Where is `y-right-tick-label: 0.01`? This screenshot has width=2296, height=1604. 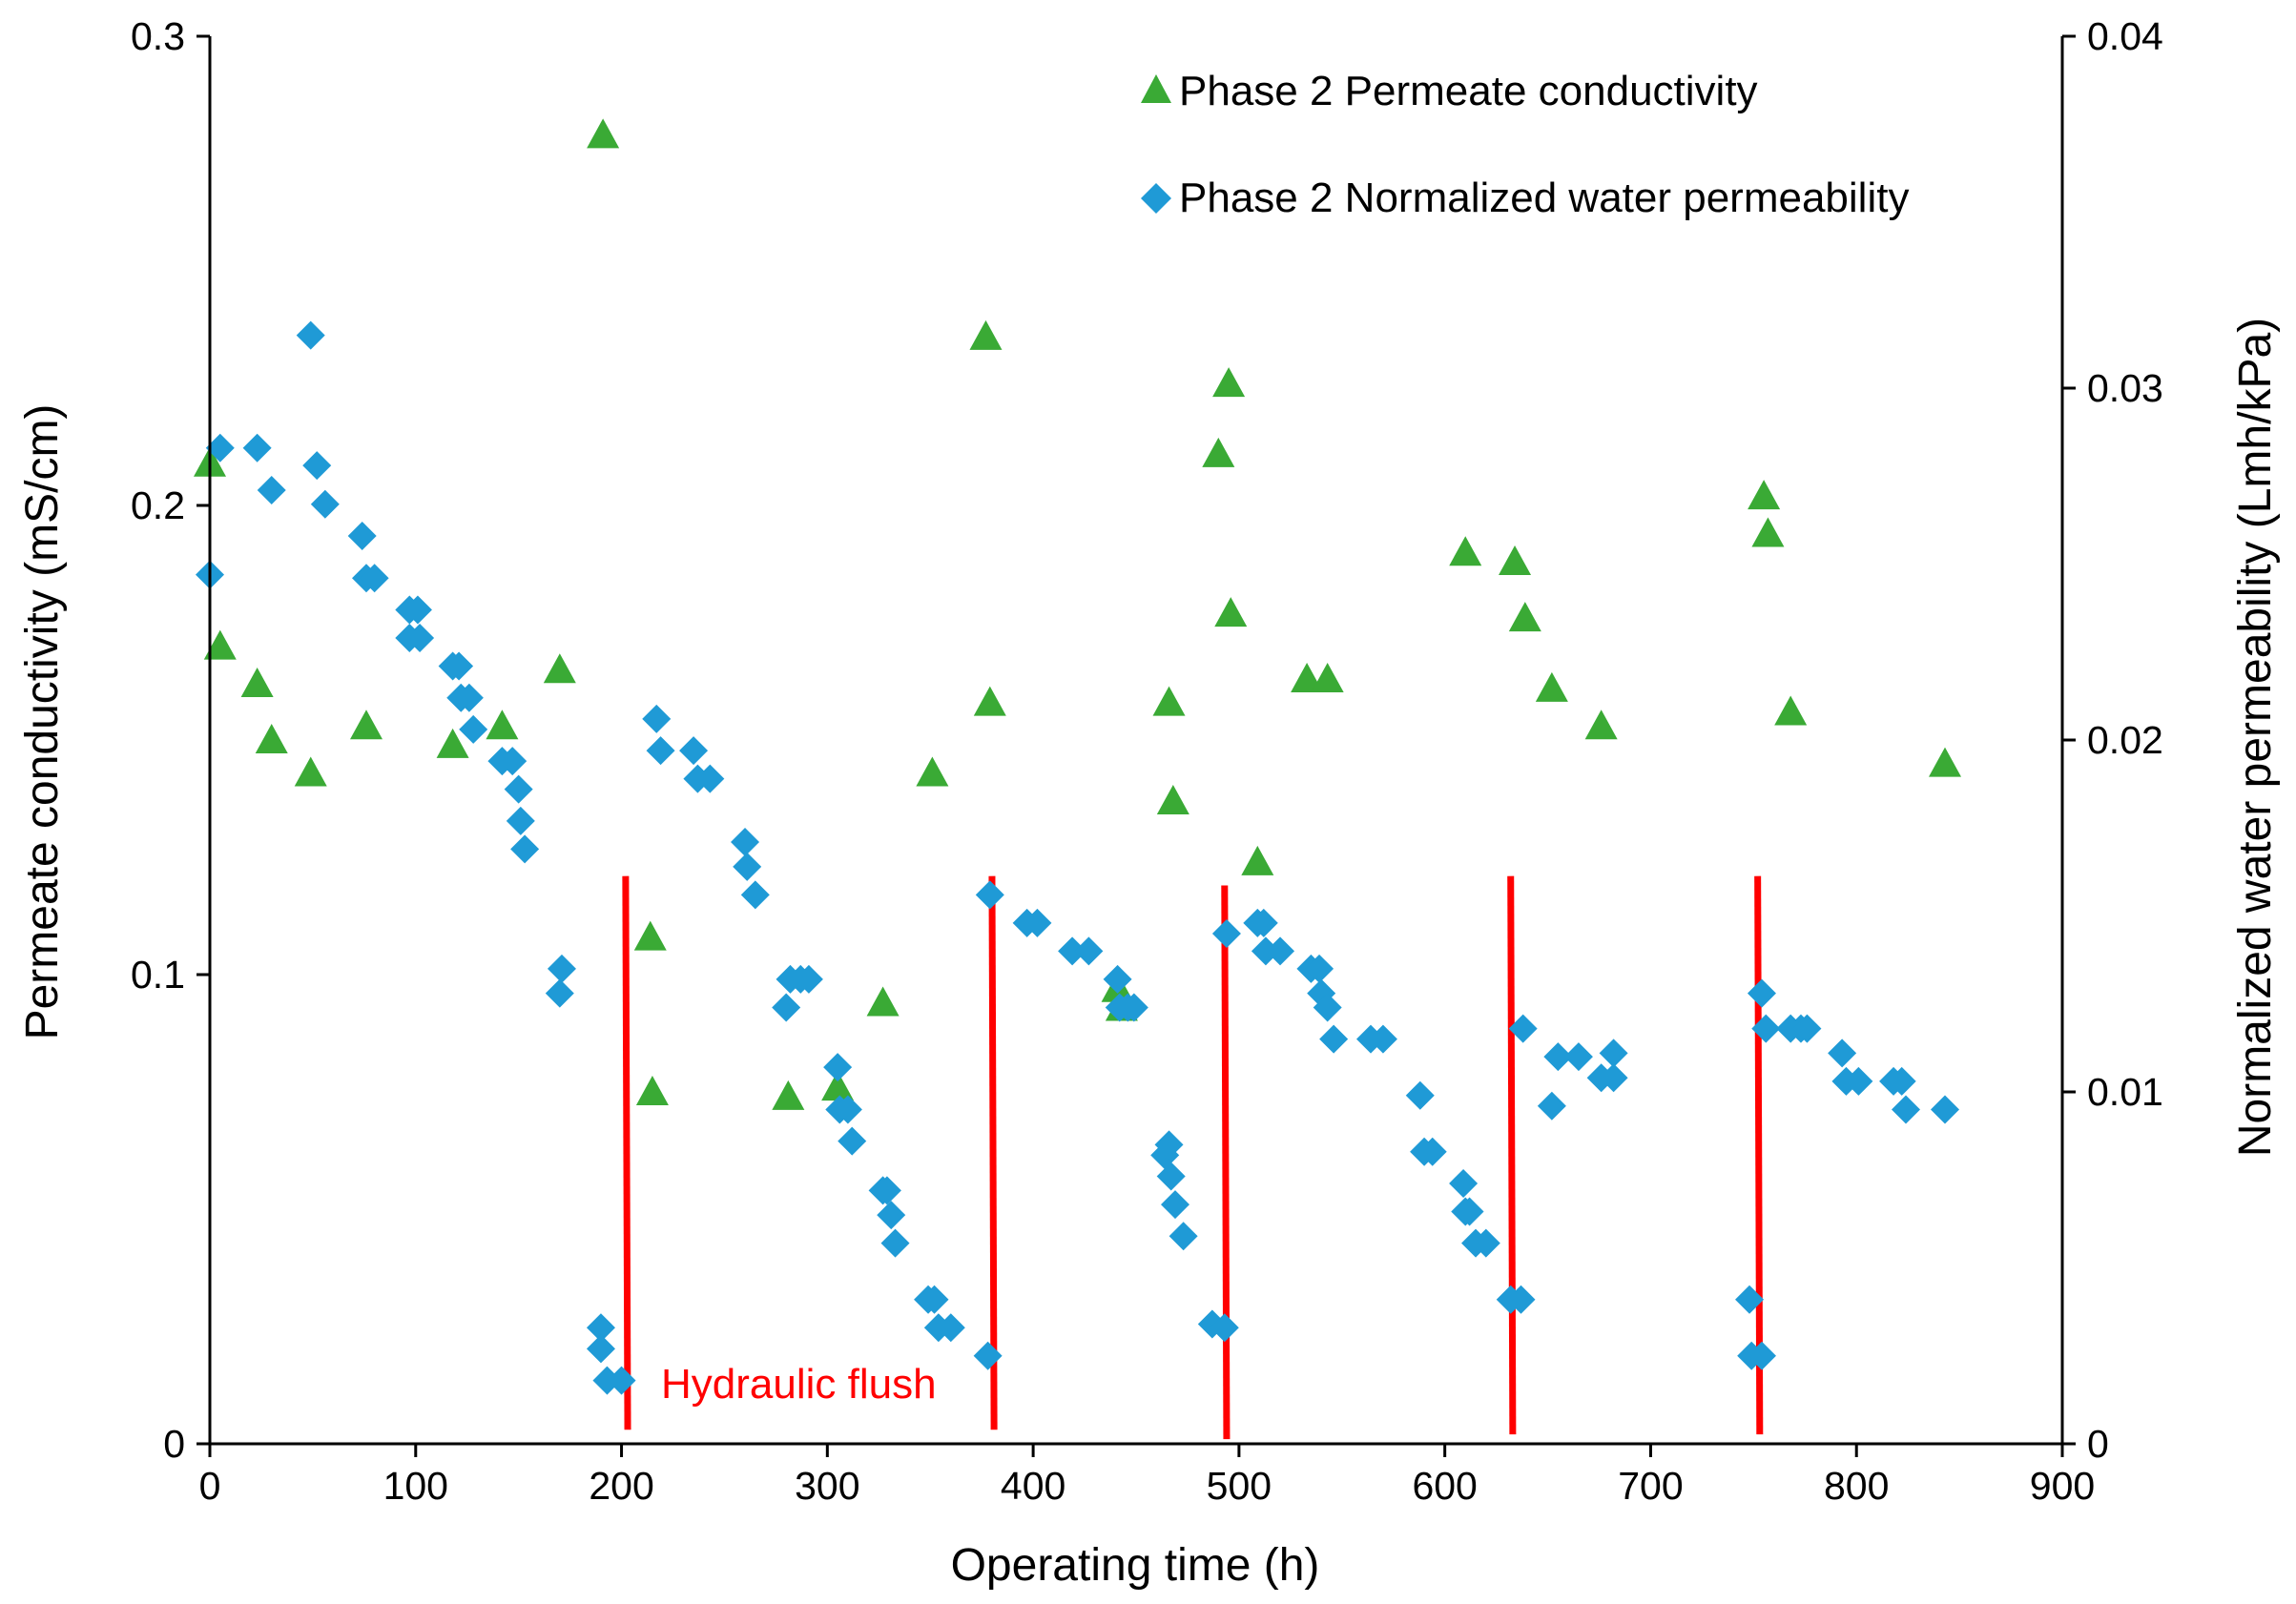 y-right-tick-label: 0.01 is located at coordinates (2125, 1092).